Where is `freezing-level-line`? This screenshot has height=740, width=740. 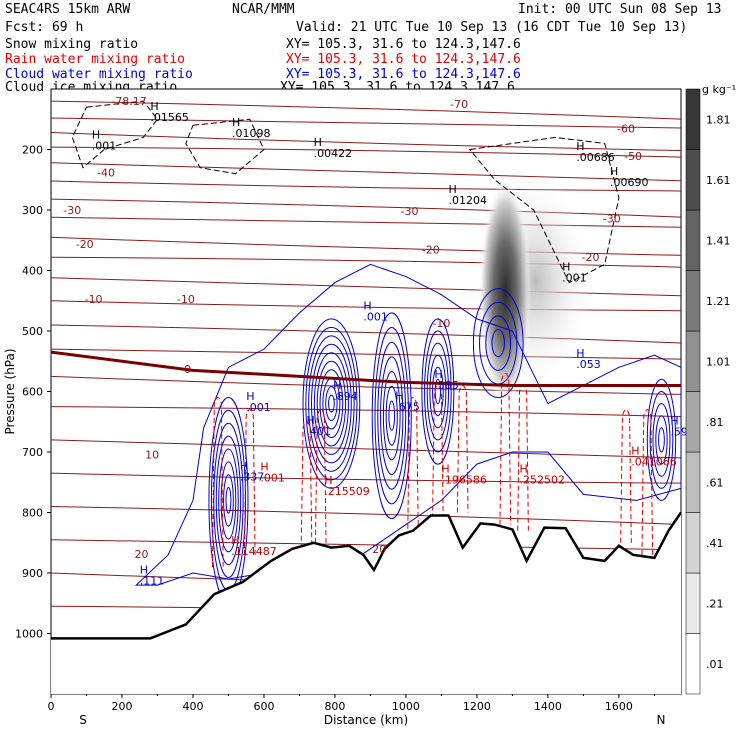 freezing-level-line is located at coordinates (366, 368).